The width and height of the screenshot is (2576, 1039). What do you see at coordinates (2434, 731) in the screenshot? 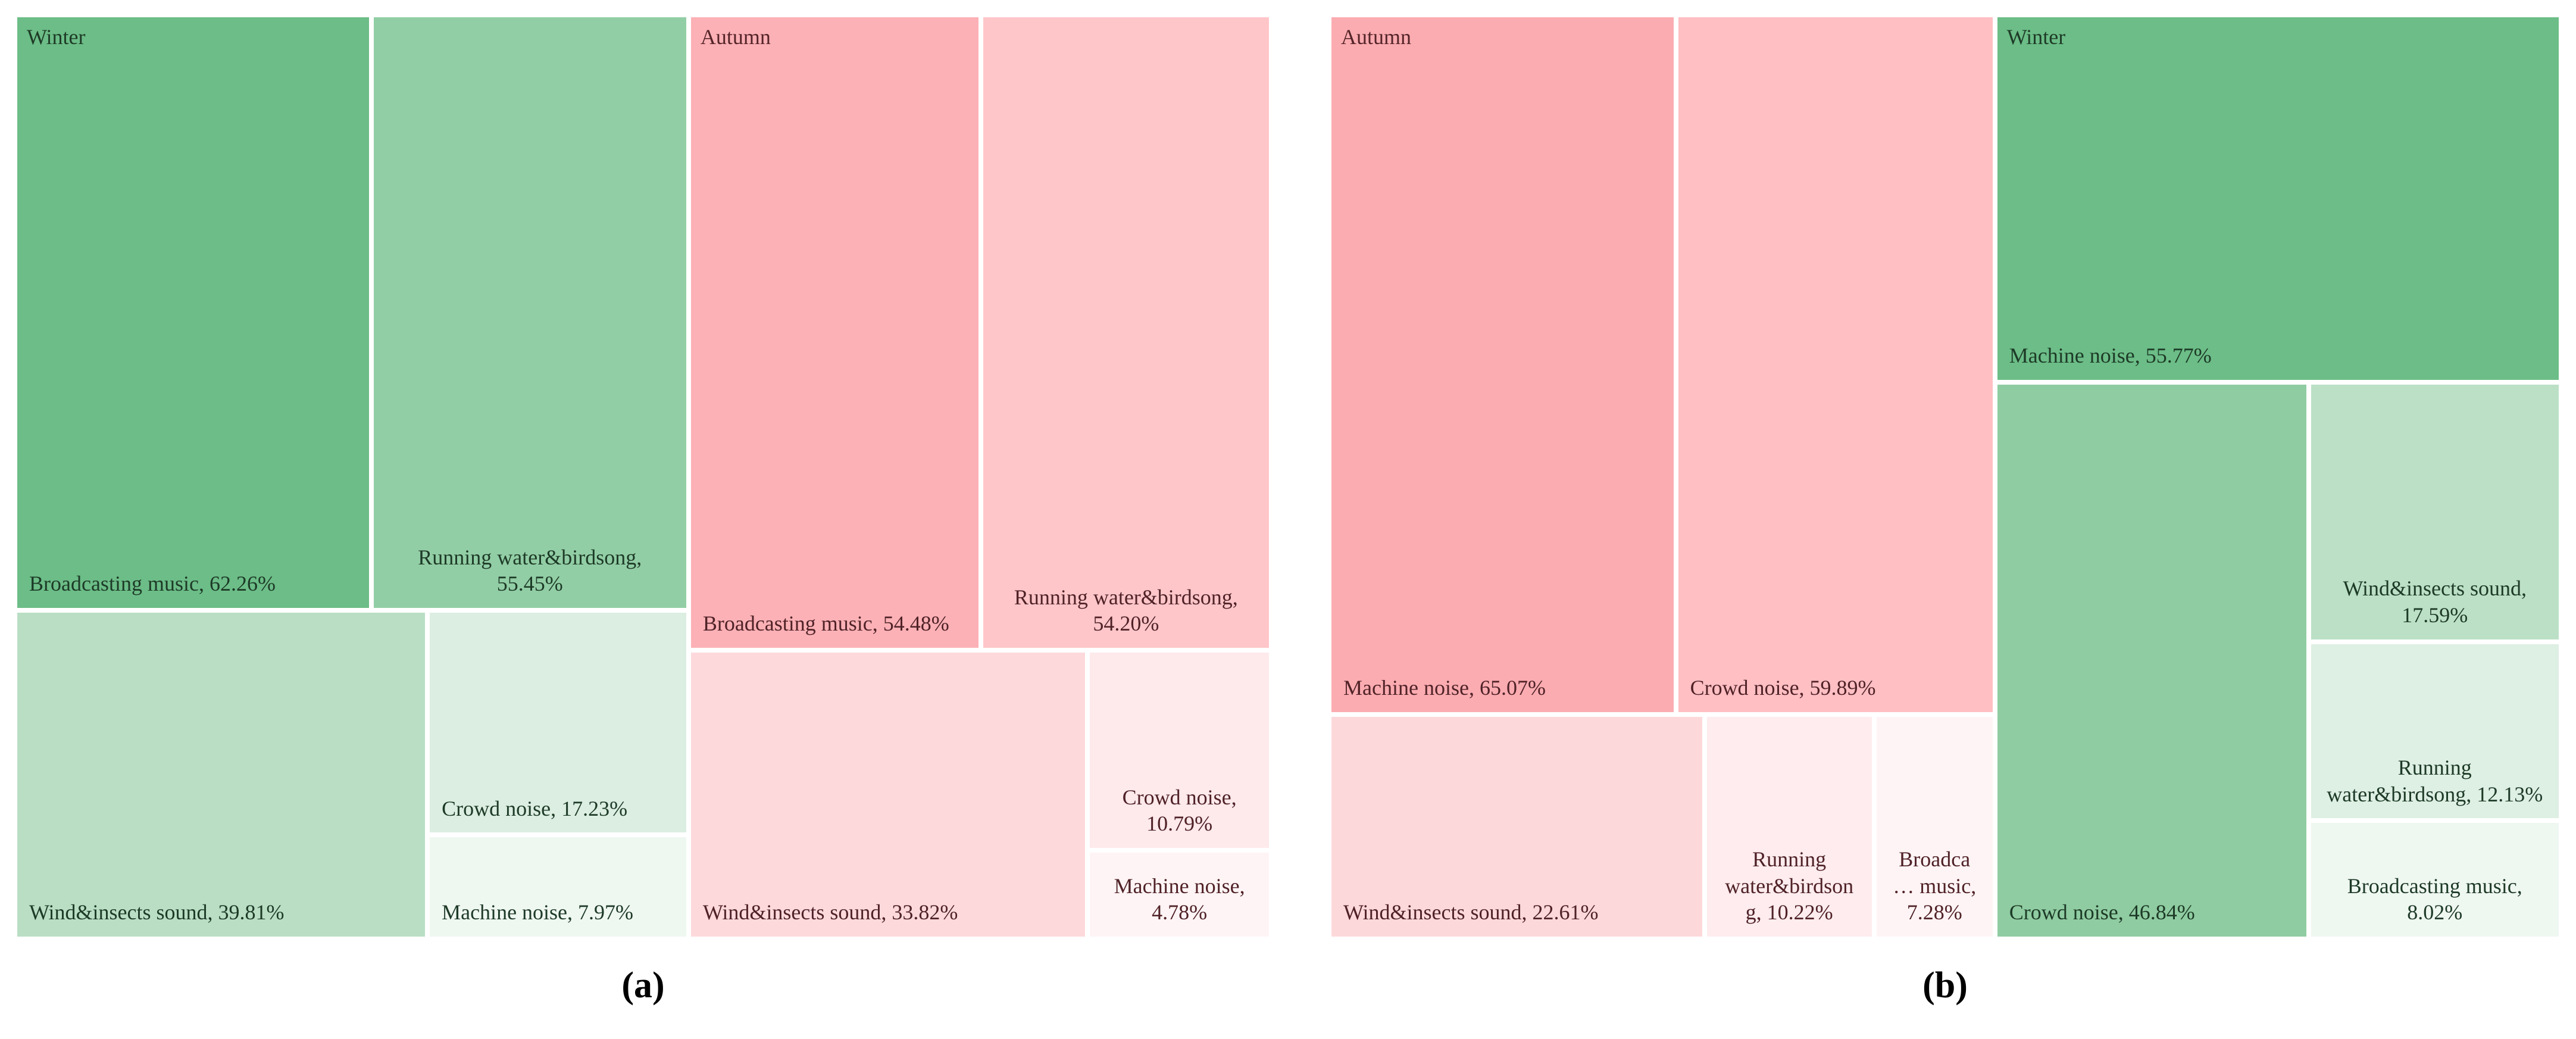
I see `treemap-cell-running-water-birdsong: Running water&birdsong, 12.13%` at bounding box center [2434, 731].